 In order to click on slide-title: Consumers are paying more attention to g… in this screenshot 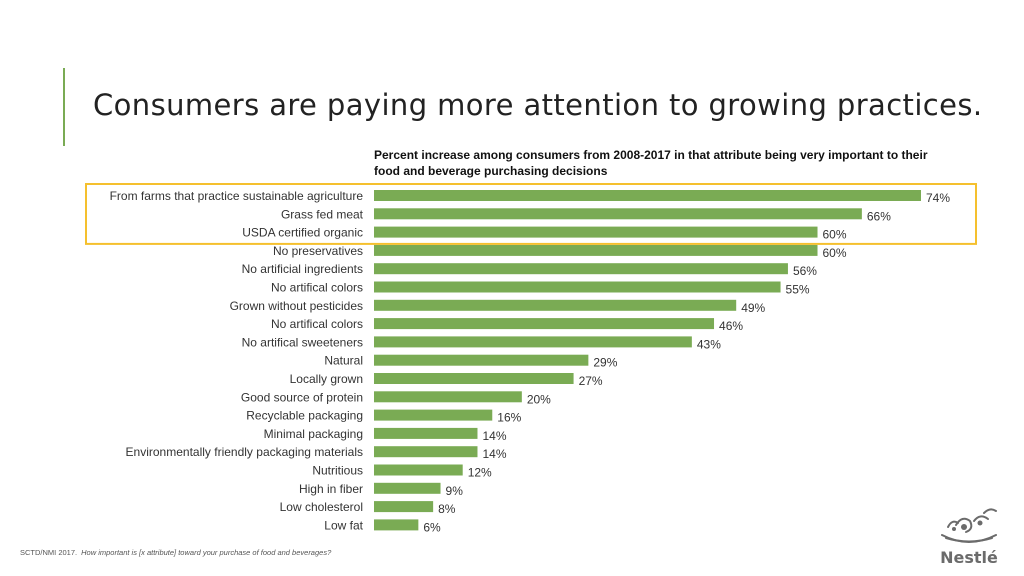, I will do `click(538, 105)`.